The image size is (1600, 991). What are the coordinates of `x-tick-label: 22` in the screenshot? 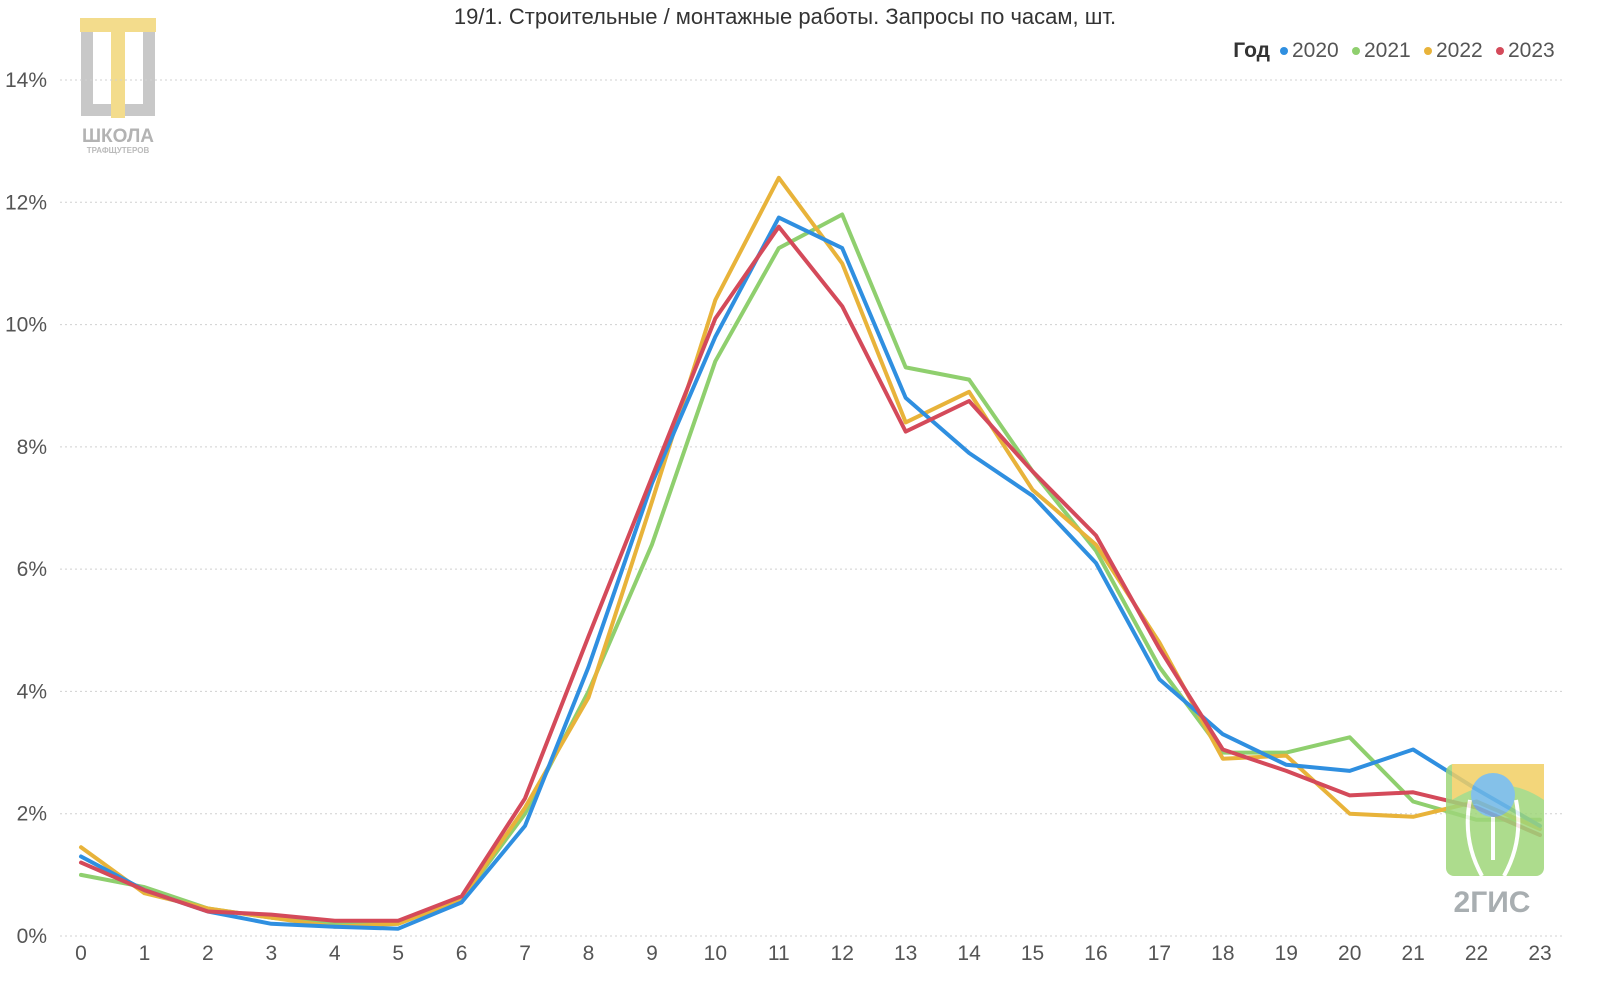 It's located at (1476, 953).